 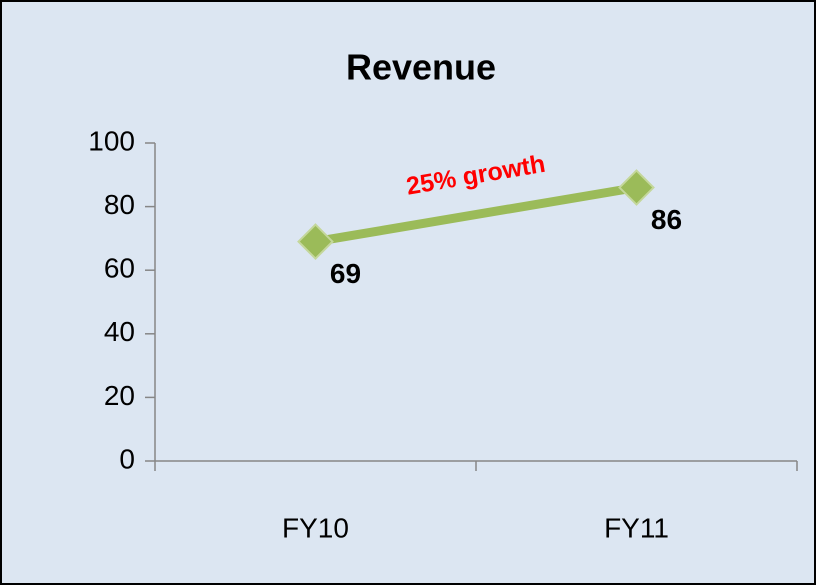 I want to click on x-tick-label: FY11, so click(x=636, y=527).